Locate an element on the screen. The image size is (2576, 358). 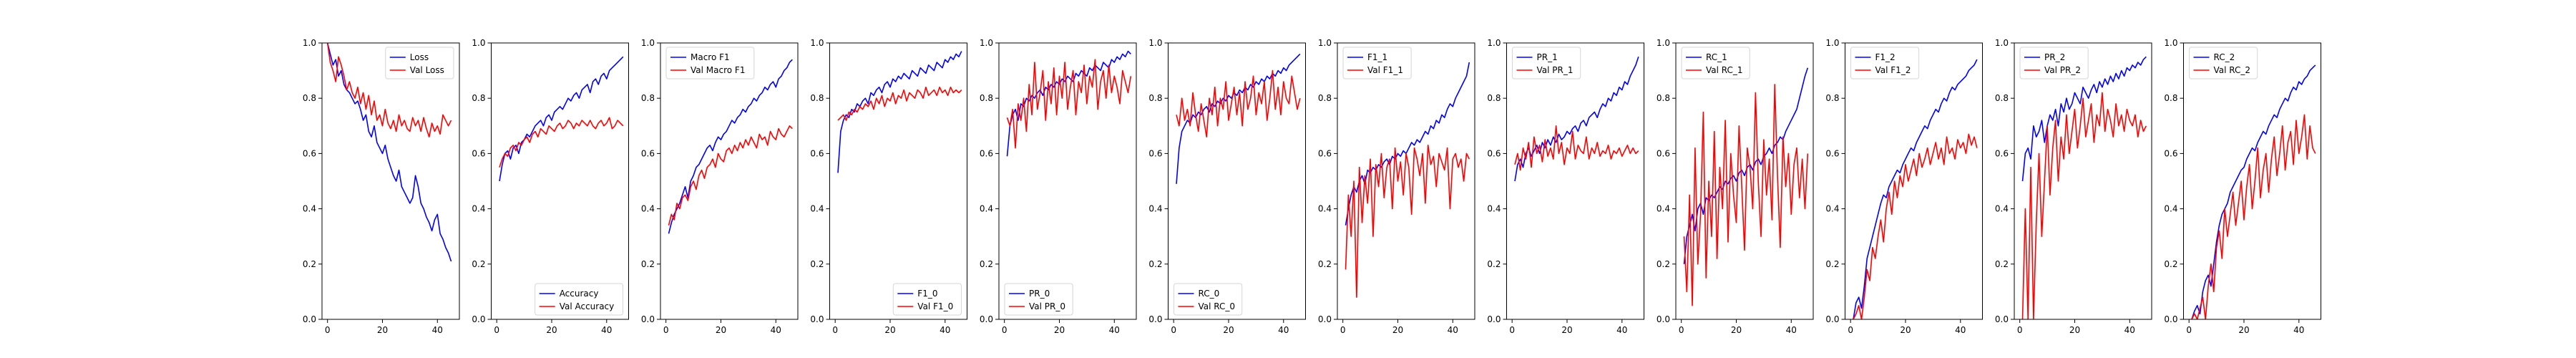
legend-label: PR_2 is located at coordinates (2054, 57).